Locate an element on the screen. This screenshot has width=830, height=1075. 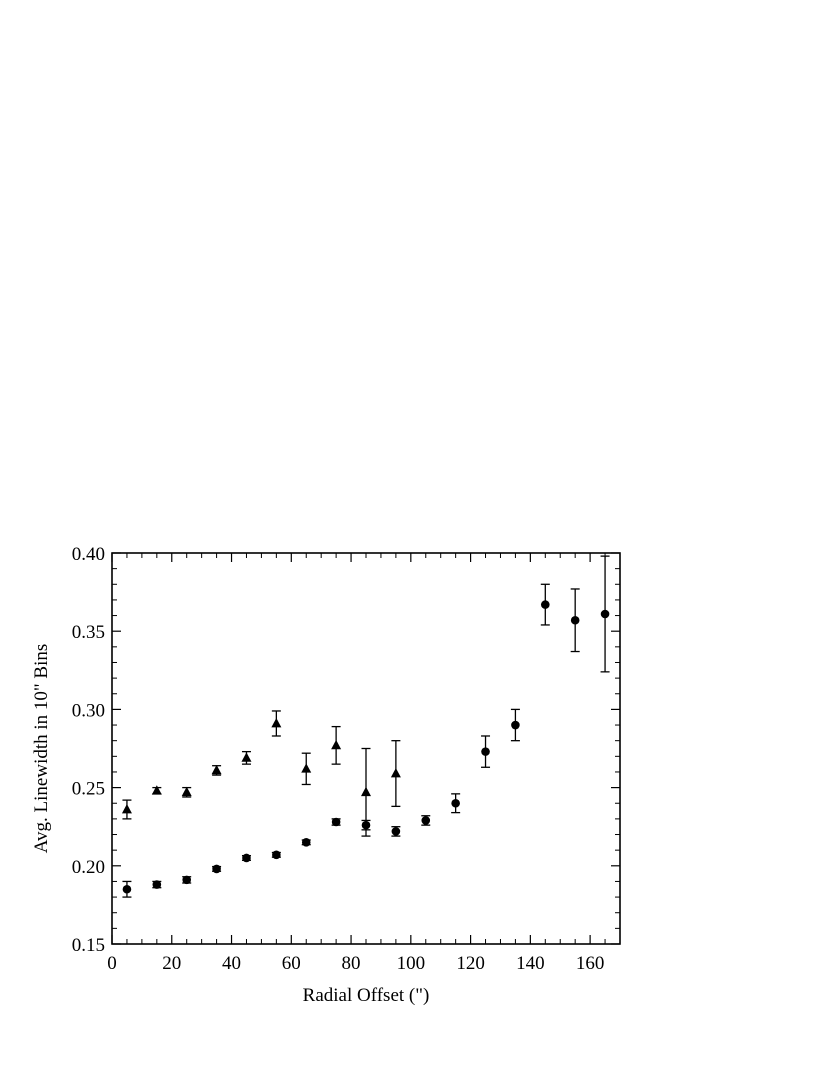
x-axis-label: Radial Offset (") is located at coordinates (366, 995).